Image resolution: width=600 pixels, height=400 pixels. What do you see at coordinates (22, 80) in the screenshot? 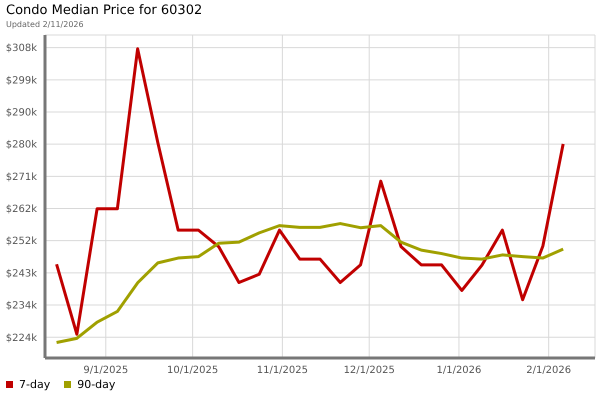
I see `y-tick-label: $299k` at bounding box center [22, 80].